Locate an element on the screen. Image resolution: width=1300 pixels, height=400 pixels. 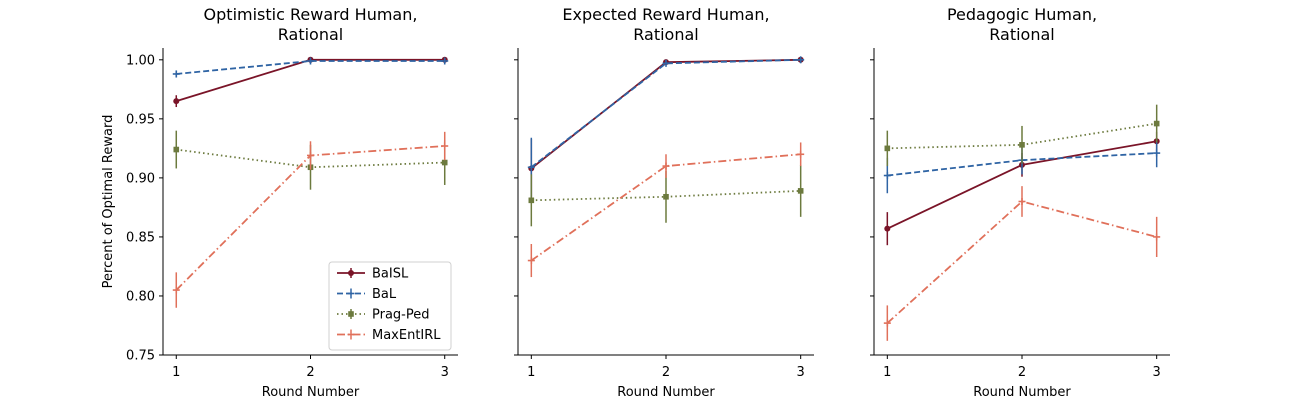
chart-title: Optimistic Reward Human, is located at coordinates (311, 14).